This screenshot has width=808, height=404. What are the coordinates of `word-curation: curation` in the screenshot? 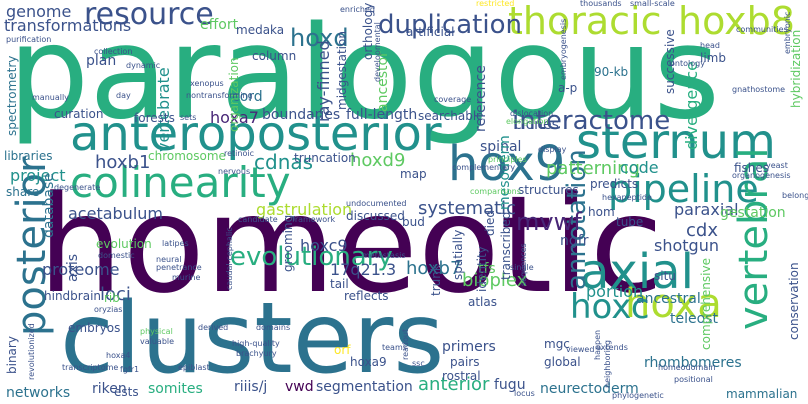 It's located at (79, 114).